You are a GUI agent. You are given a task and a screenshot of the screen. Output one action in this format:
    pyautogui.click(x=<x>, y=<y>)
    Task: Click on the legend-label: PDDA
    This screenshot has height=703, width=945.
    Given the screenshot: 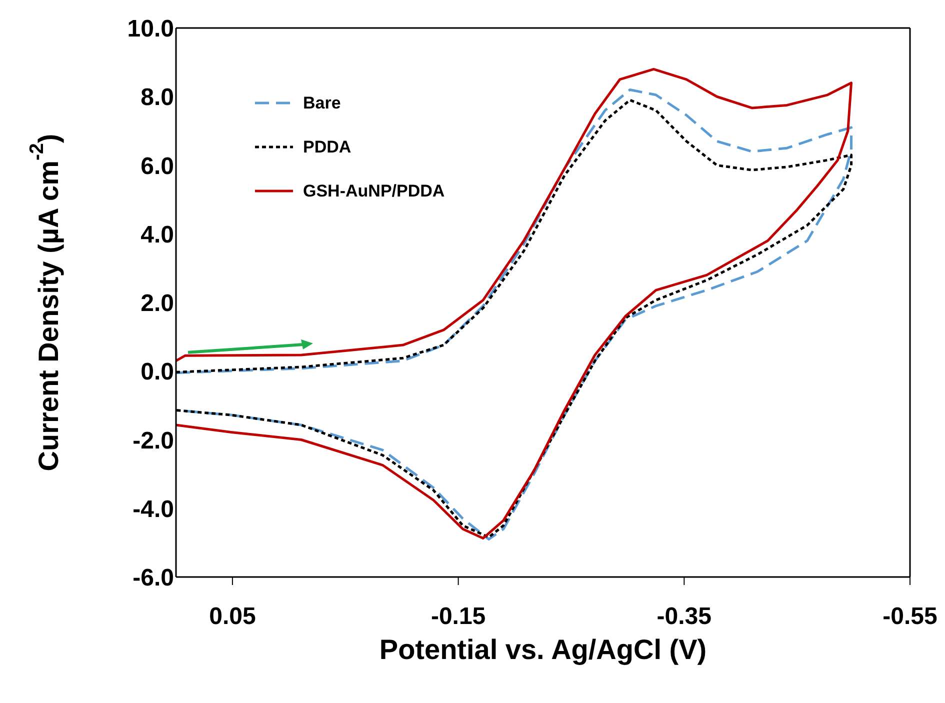 What is the action you would take?
    pyautogui.click(x=327, y=147)
    